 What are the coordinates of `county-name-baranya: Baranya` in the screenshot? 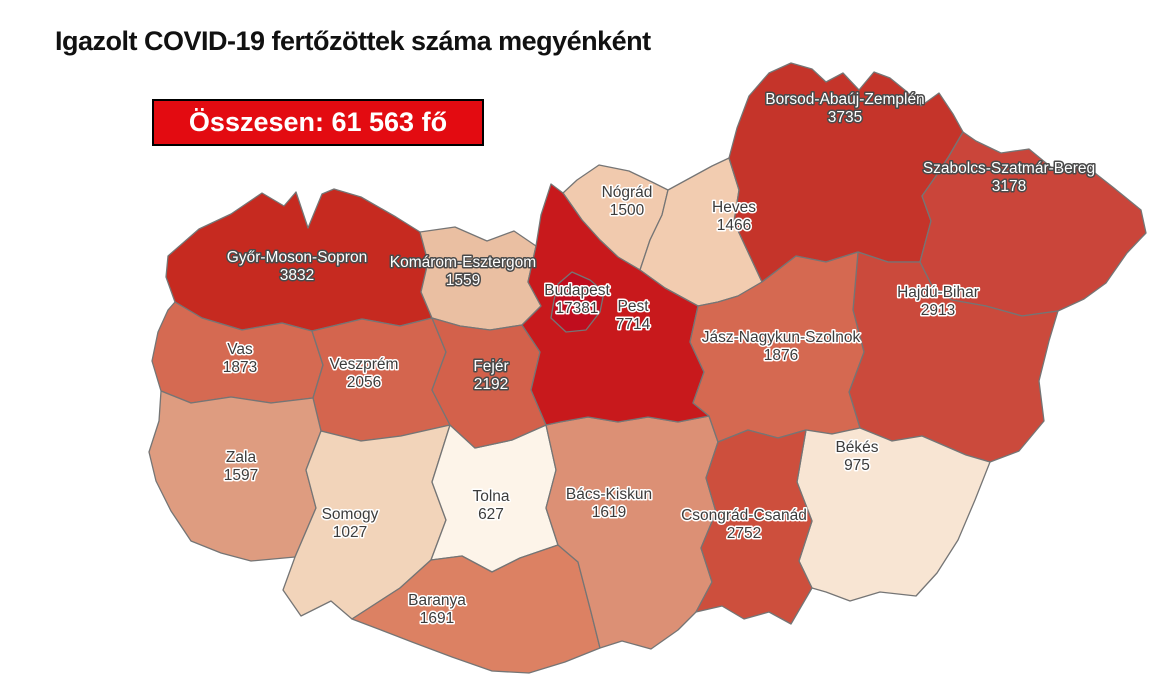 It's located at (437, 600).